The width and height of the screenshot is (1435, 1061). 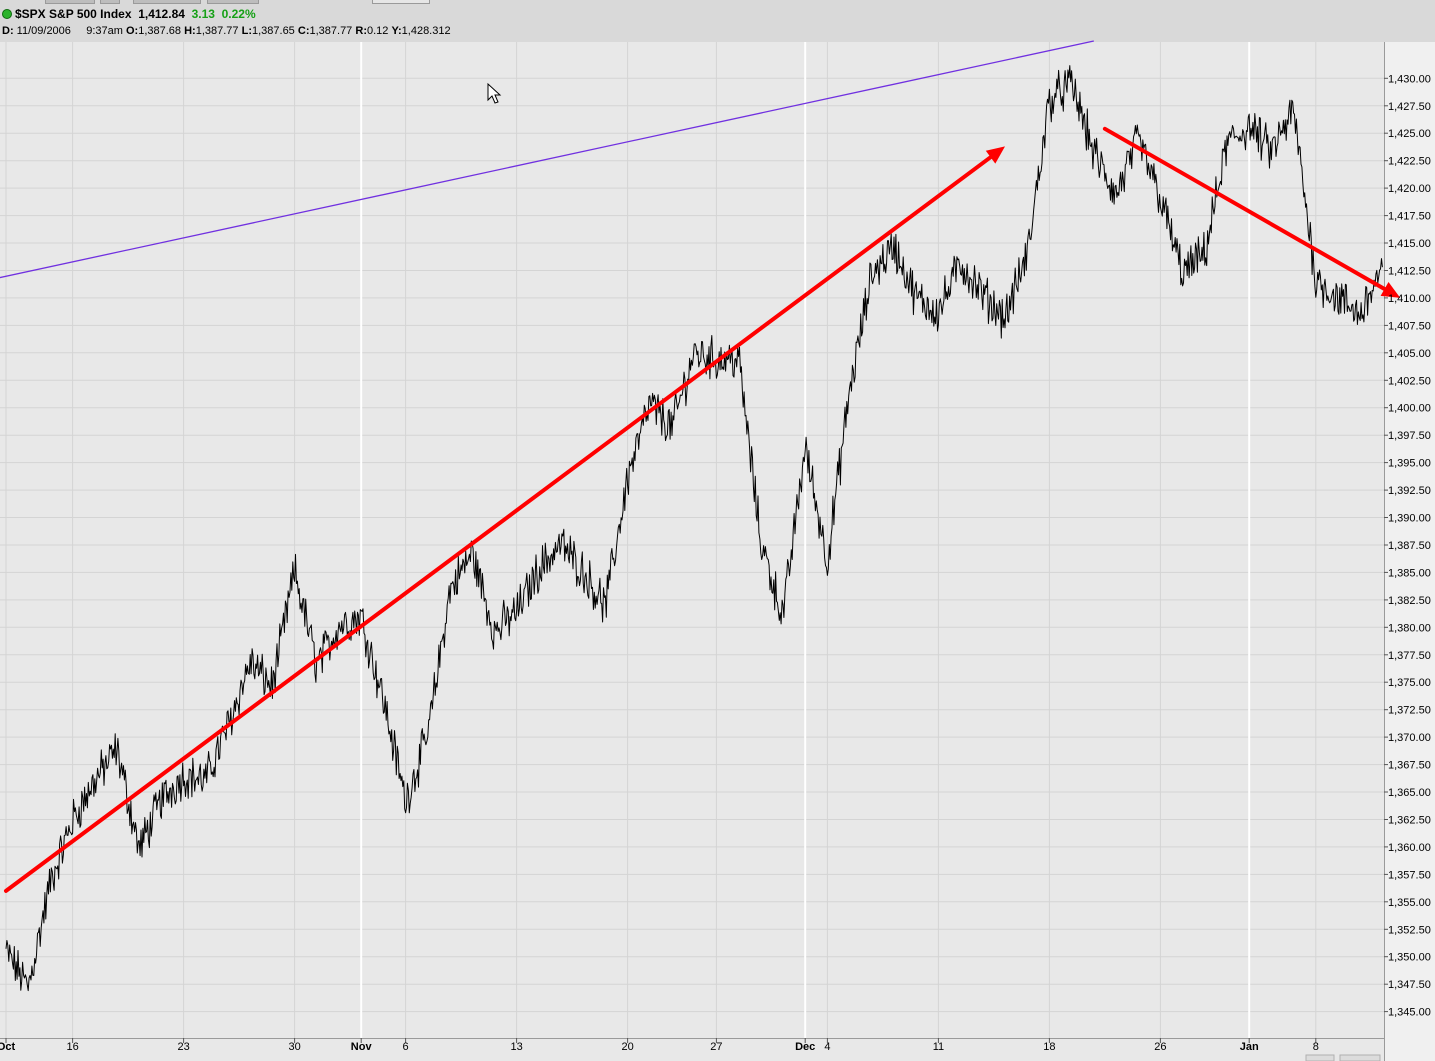 What do you see at coordinates (516, 1047) in the screenshot?
I see `x-tick-label: 13` at bounding box center [516, 1047].